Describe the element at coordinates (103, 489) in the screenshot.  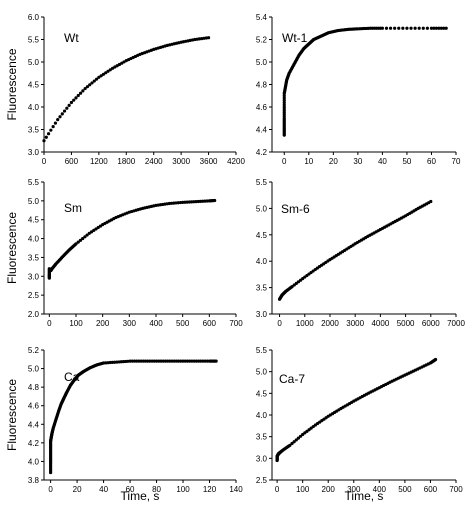
I see `x-tick-label: 40` at that location.